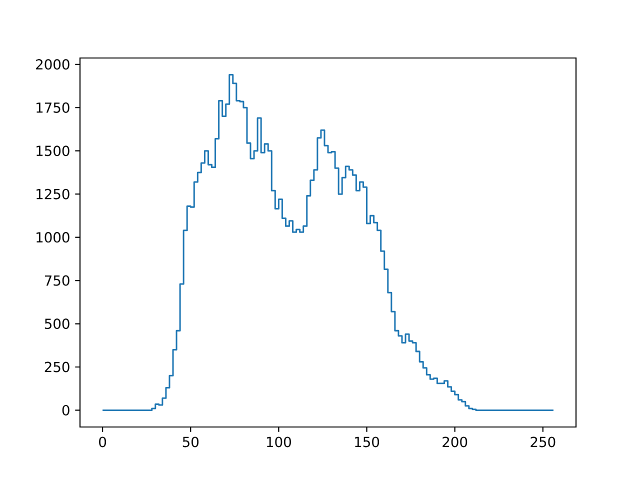 This screenshot has width=640, height=480. I want to click on x-tick-label: 0, so click(102, 442).